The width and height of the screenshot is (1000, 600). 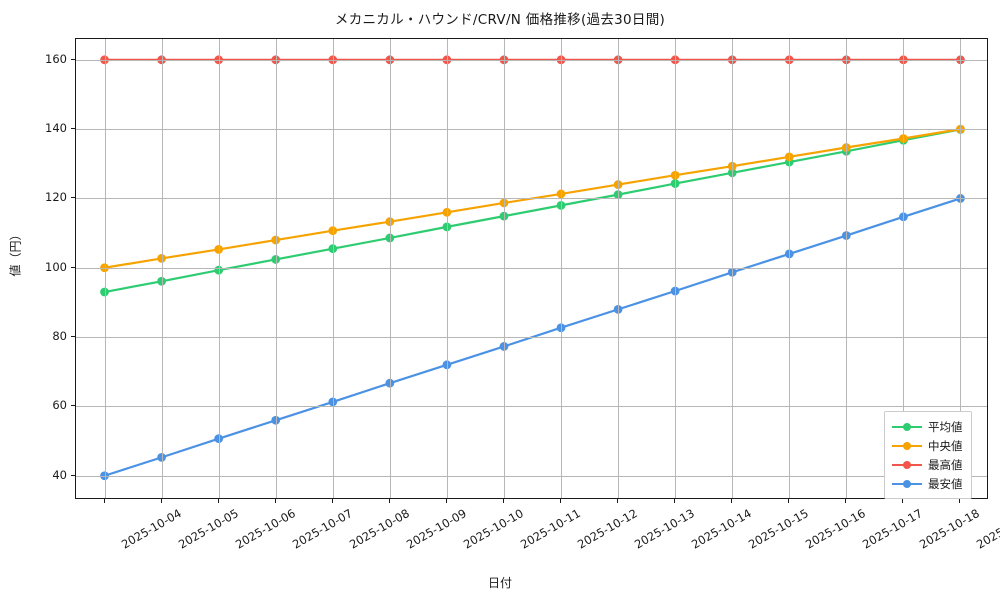 I want to click on x-tick-label: 2025-10-08, so click(x=379, y=529).